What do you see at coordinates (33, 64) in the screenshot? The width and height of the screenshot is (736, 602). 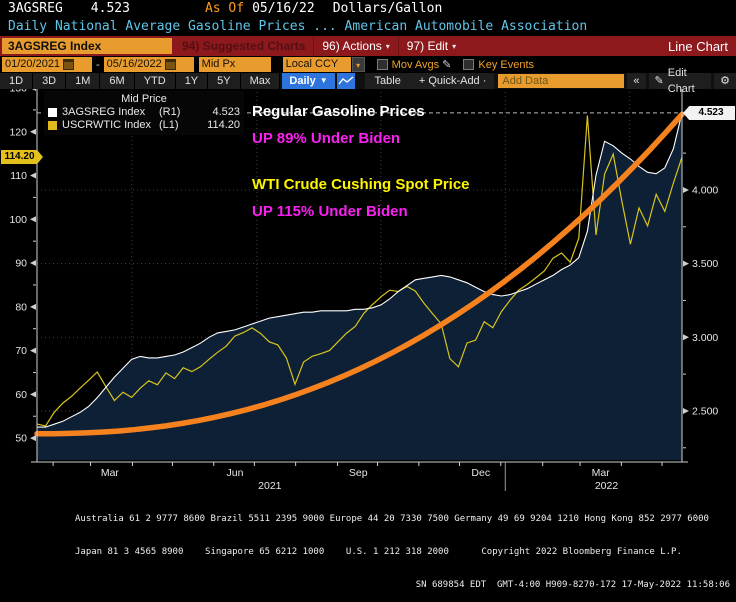 I see `date-from-value: 01/20/2021` at bounding box center [33, 64].